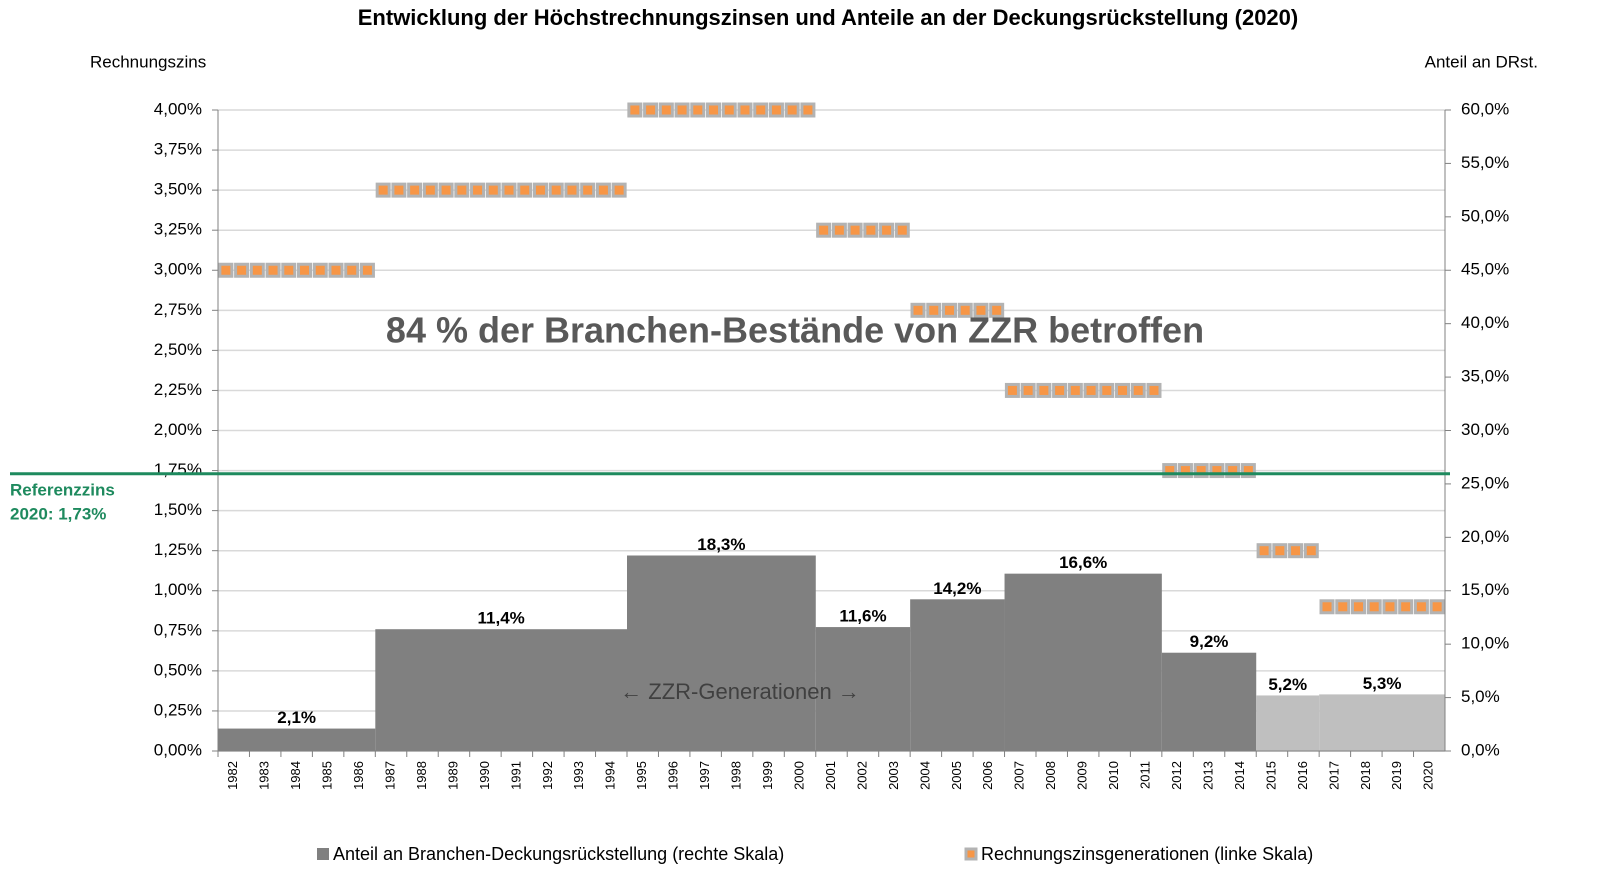 Image resolution: width=1614 pixels, height=892 pixels. Describe the element at coordinates (178, 349) in the screenshot. I see `y-tick-label: 2,50%` at that location.